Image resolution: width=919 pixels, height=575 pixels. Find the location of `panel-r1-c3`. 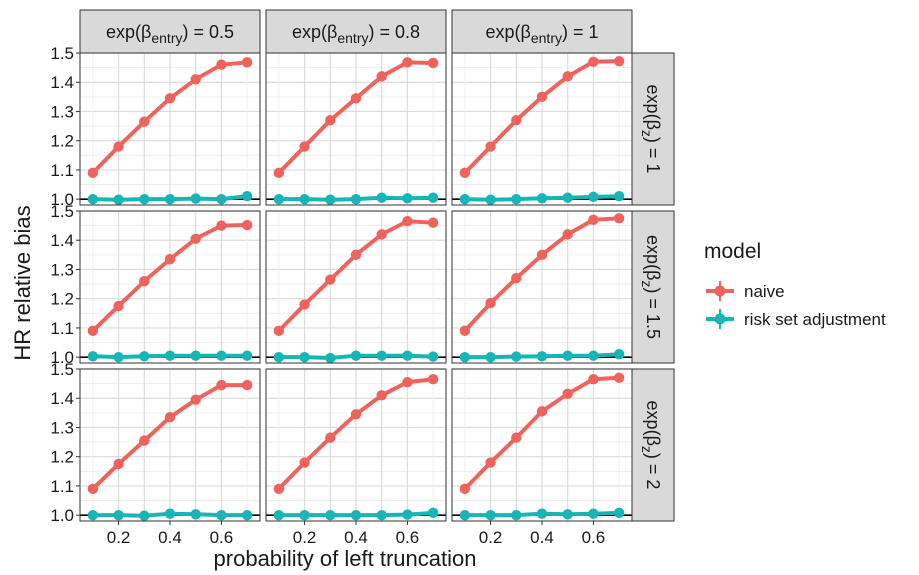

panel-r1-c3 is located at coordinates (542, 129).